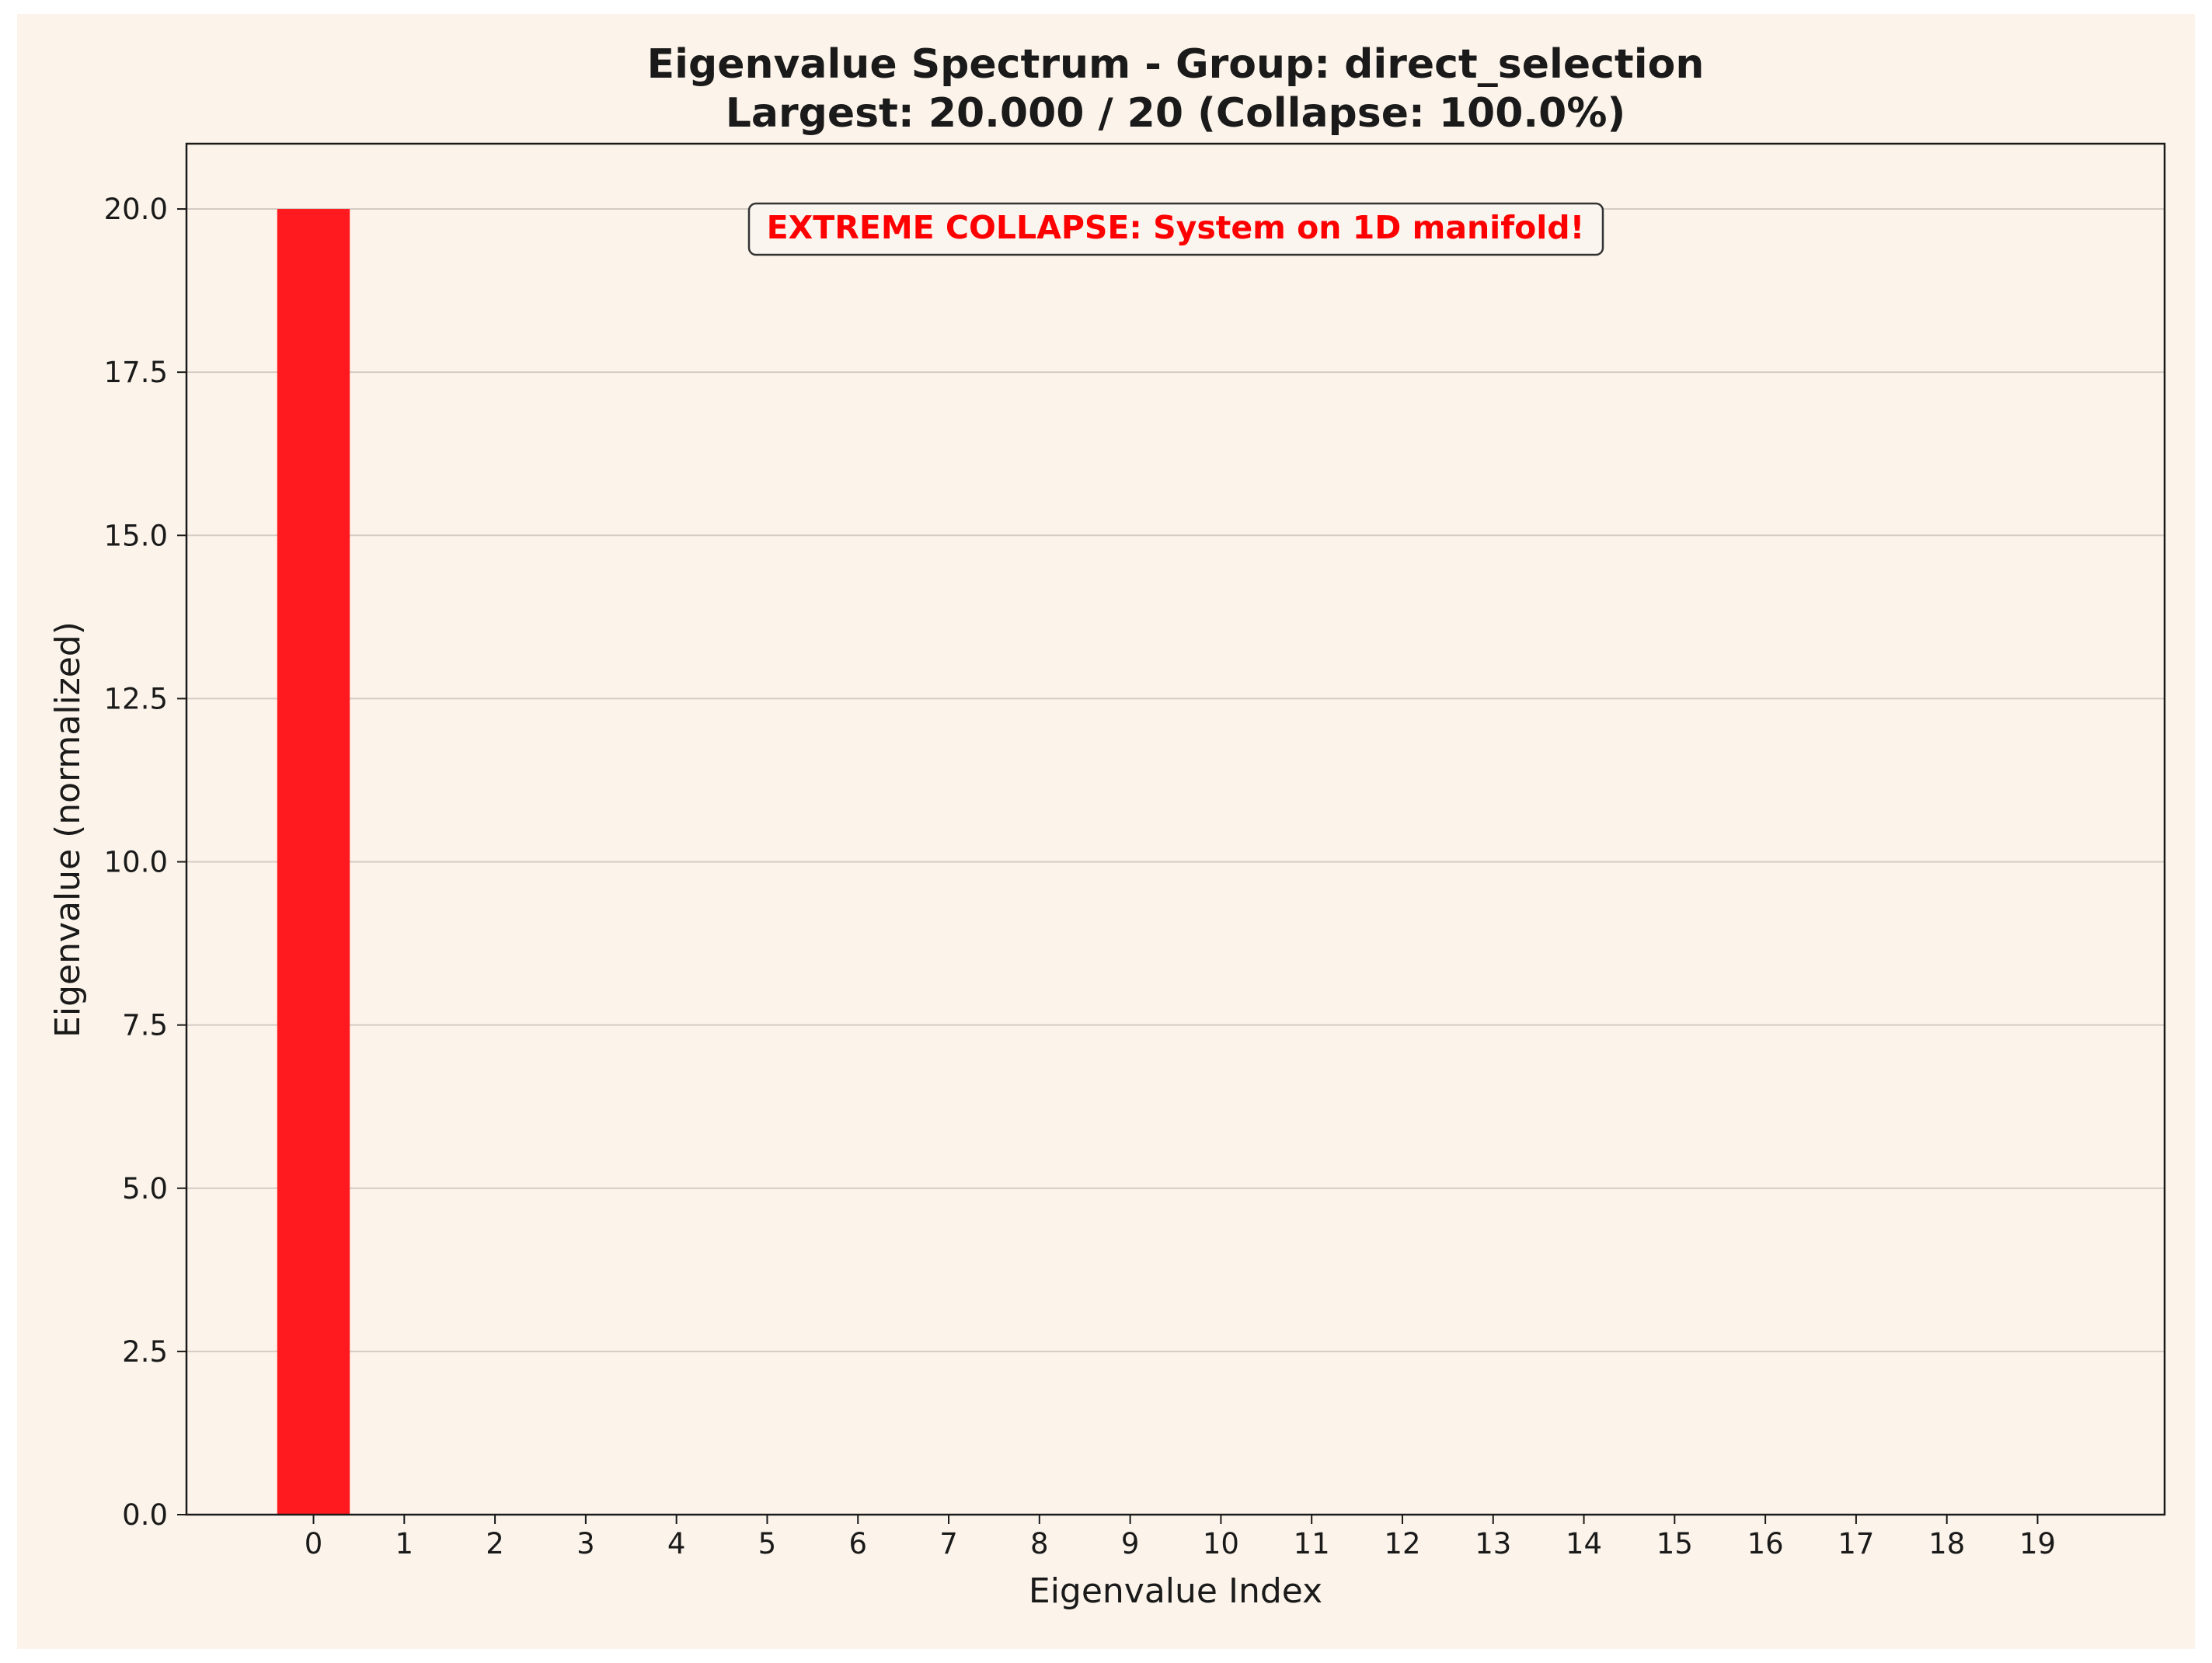 This screenshot has height=1663, width=2212. I want to click on y-tick-label: 2.5, so click(145, 1352).